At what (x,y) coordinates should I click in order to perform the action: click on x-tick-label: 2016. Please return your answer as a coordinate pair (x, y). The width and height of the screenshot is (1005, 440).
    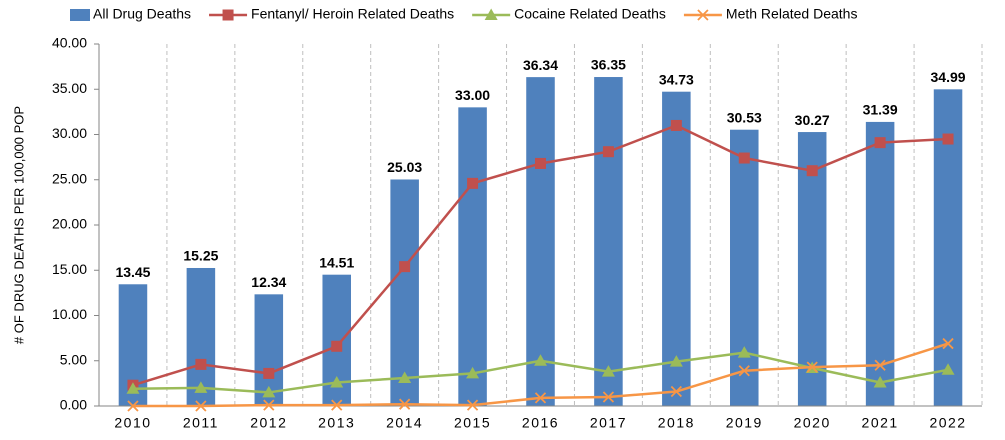
    Looking at the image, I should click on (540, 423).